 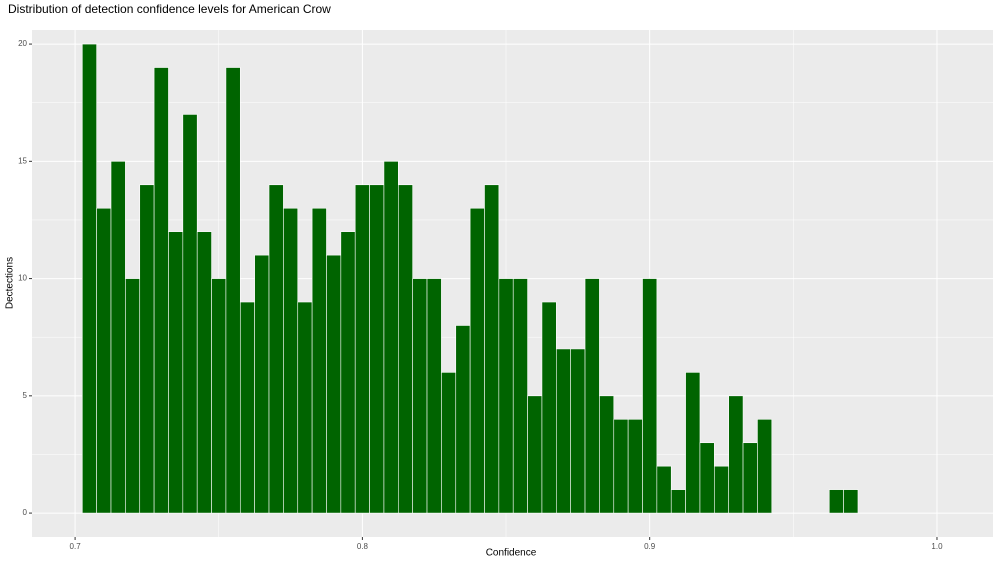 What do you see at coordinates (22, 43) in the screenshot?
I see `y-tick-label: 20` at bounding box center [22, 43].